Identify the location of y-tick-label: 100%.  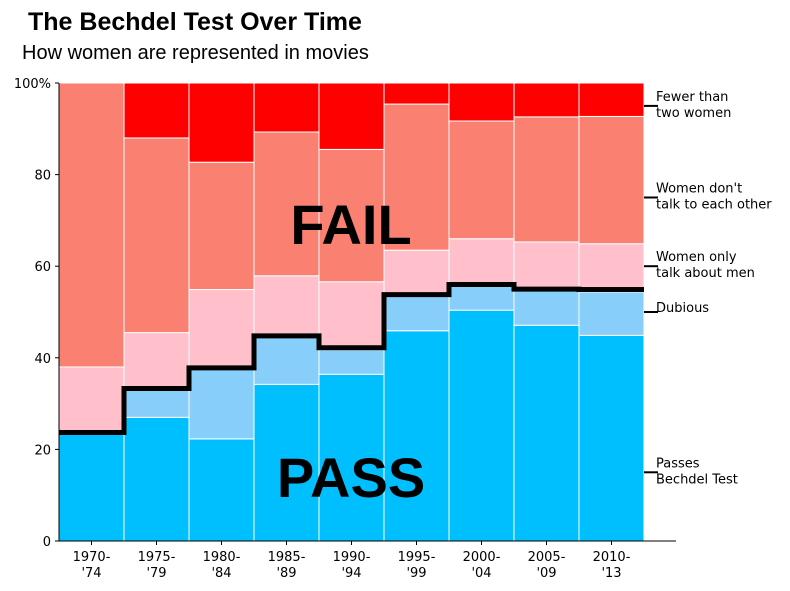
(32, 84).